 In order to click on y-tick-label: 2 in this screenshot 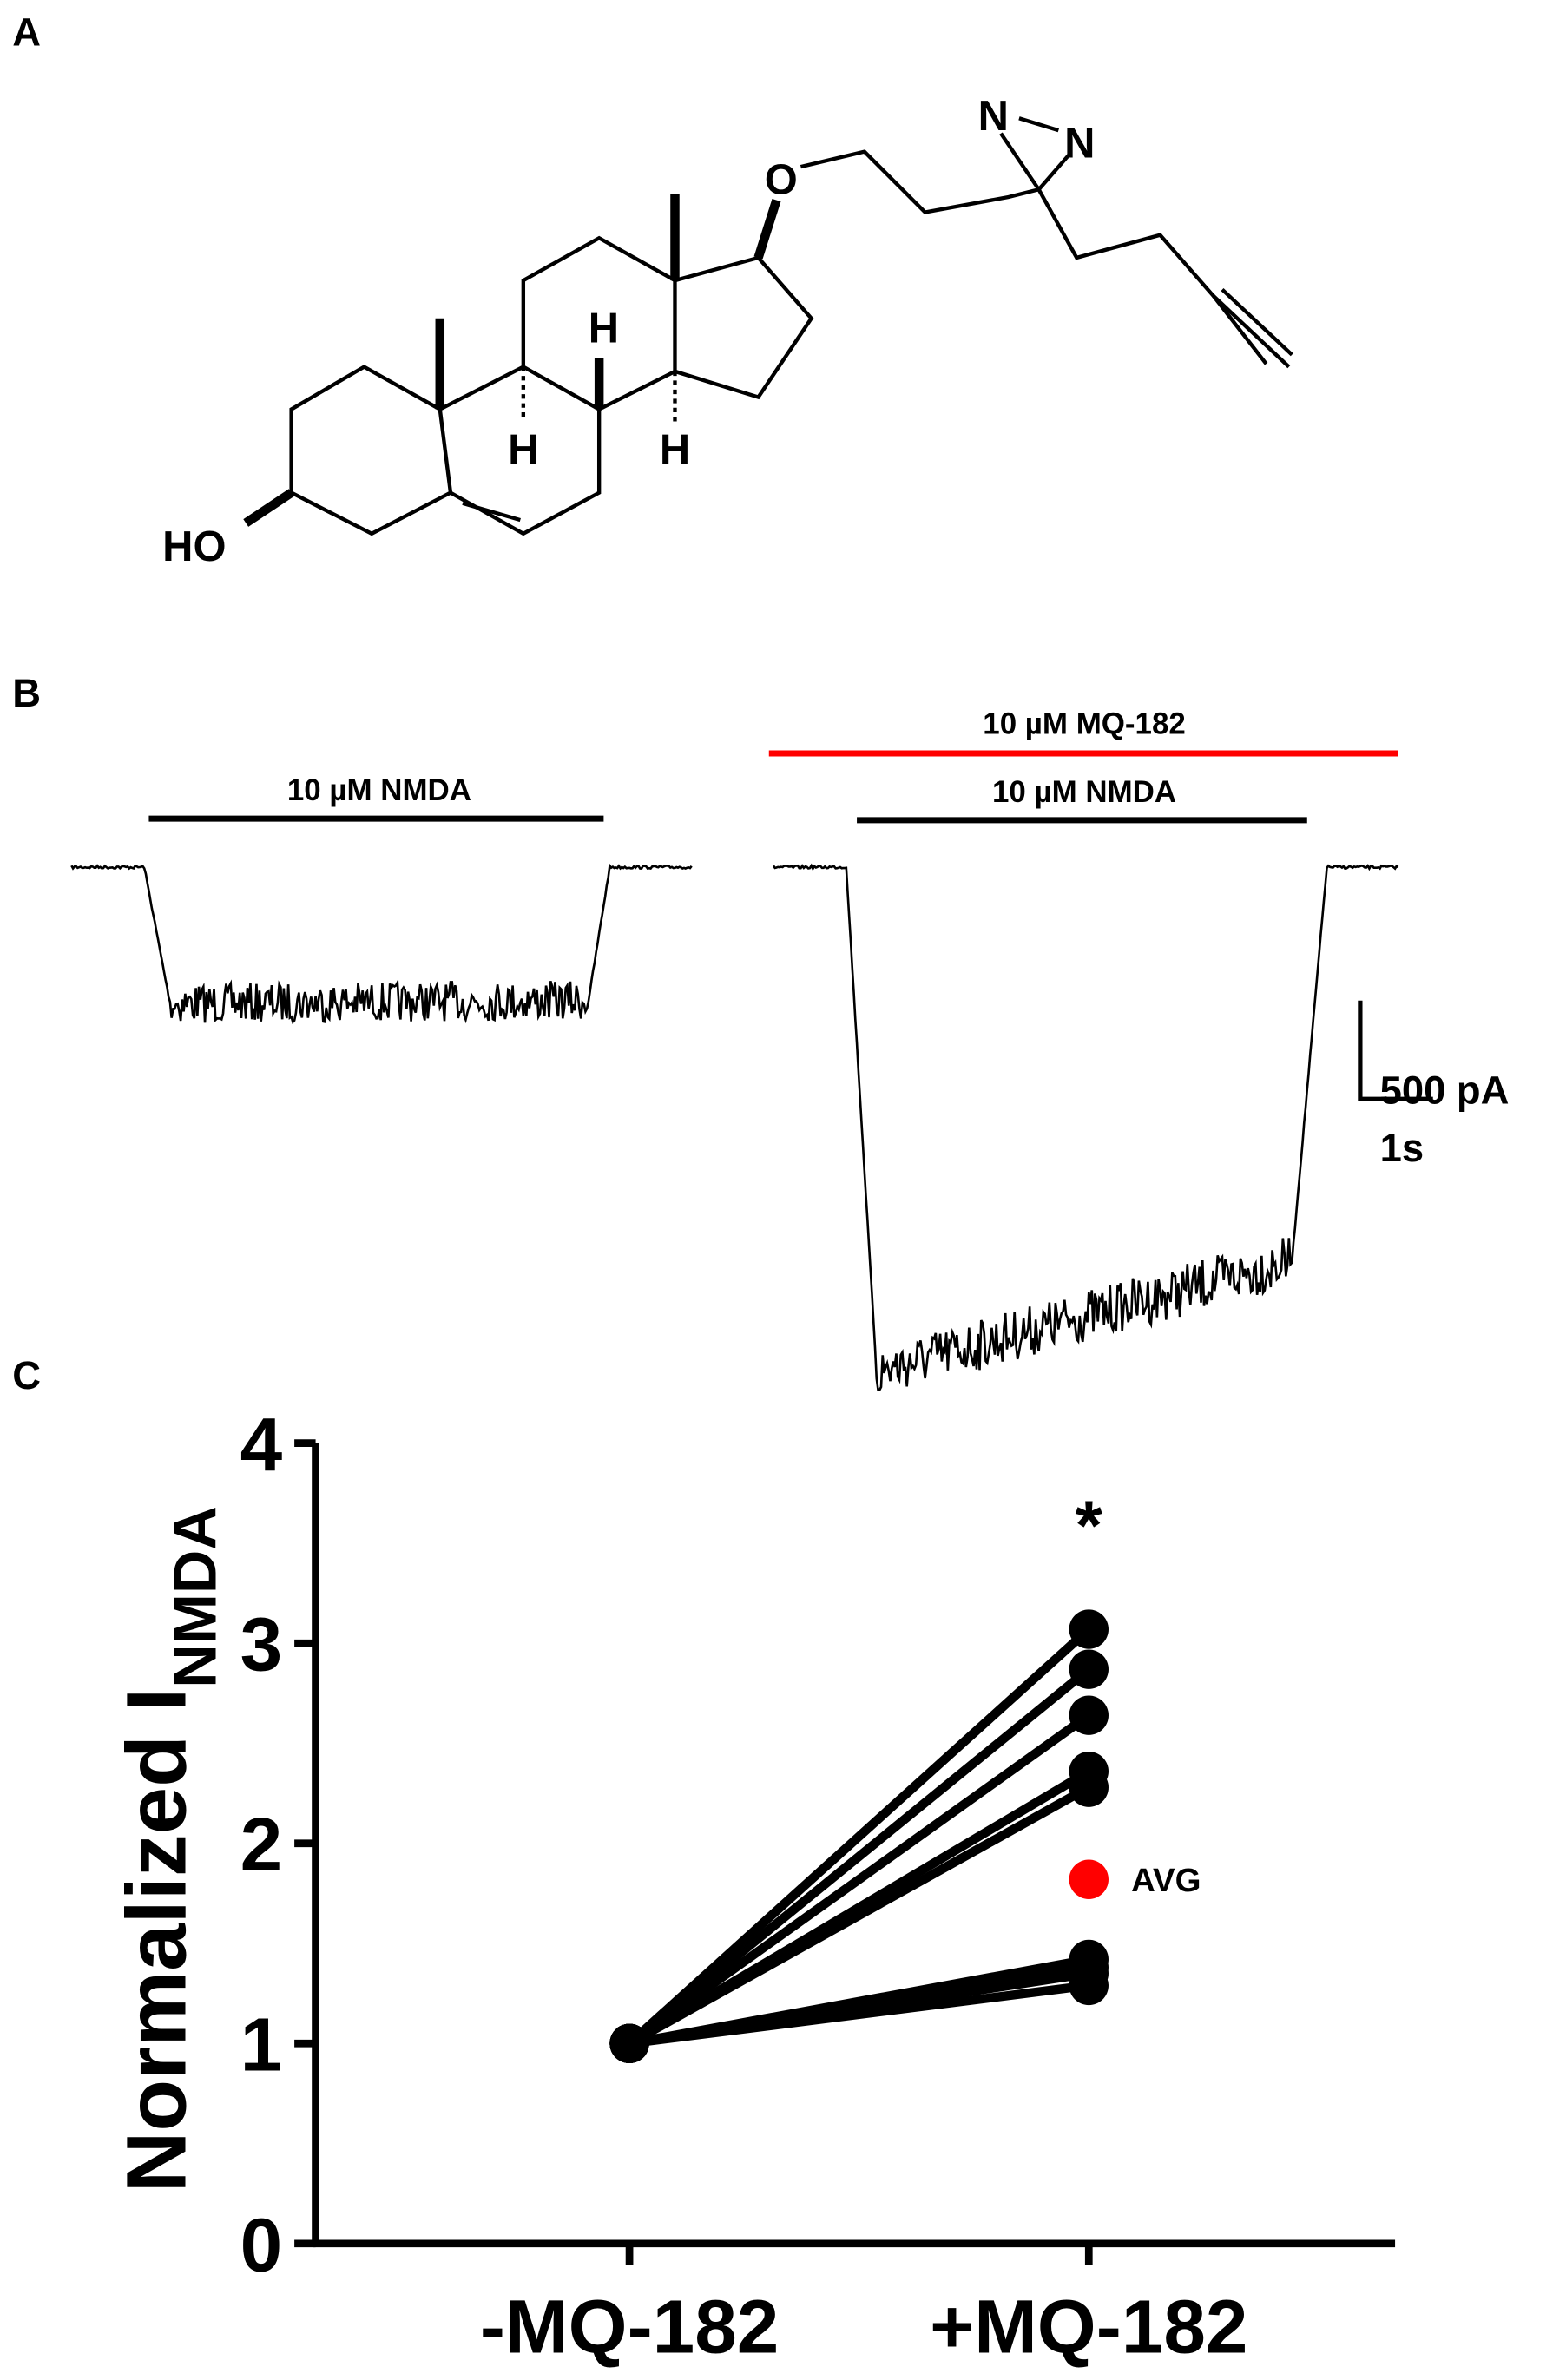, I will do `click(261, 1844)`.